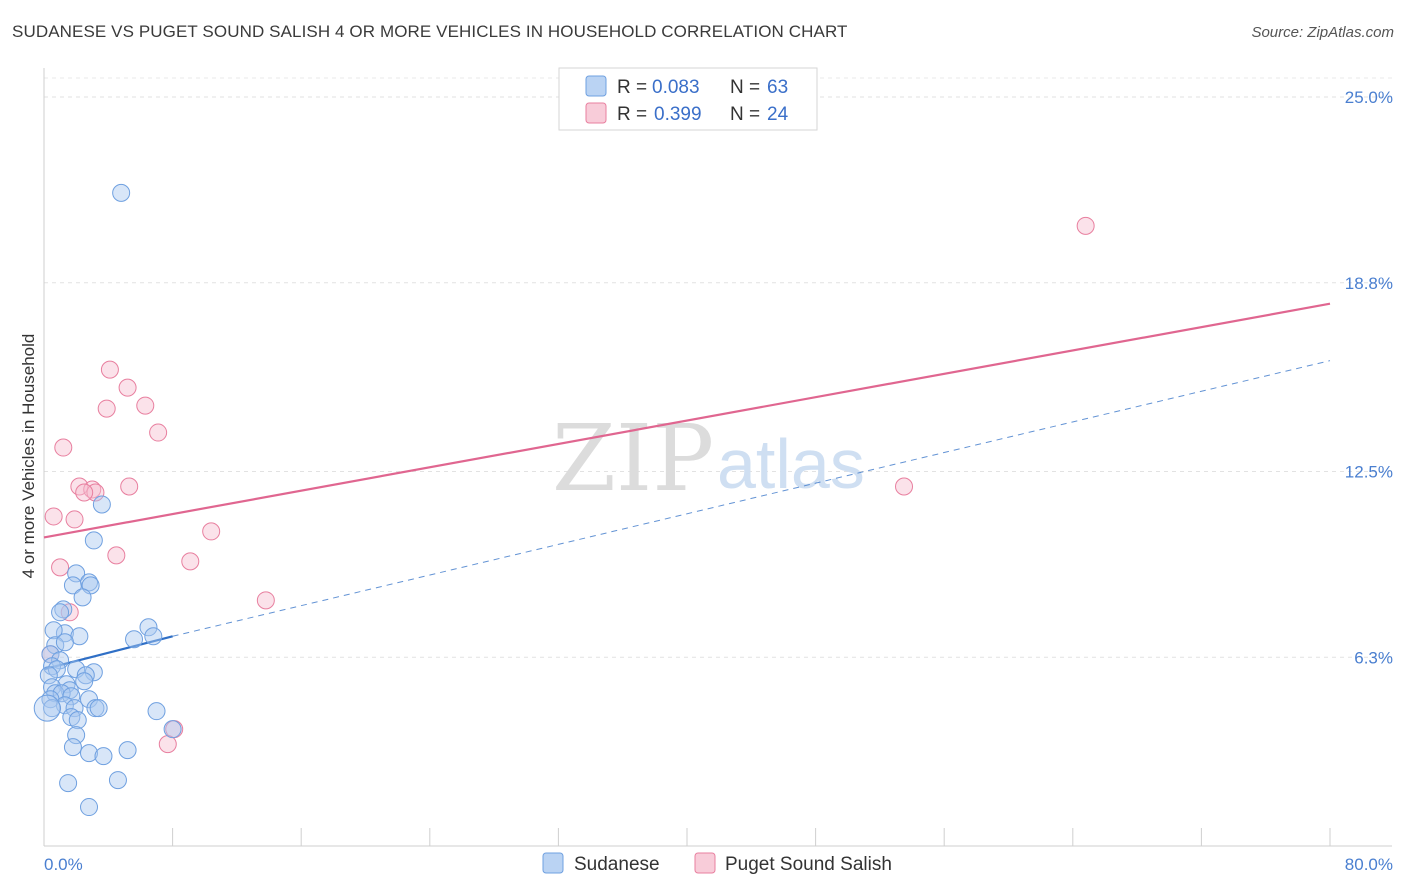 Image resolution: width=1406 pixels, height=892 pixels. I want to click on watermark-atlas: atlas, so click(791, 464).